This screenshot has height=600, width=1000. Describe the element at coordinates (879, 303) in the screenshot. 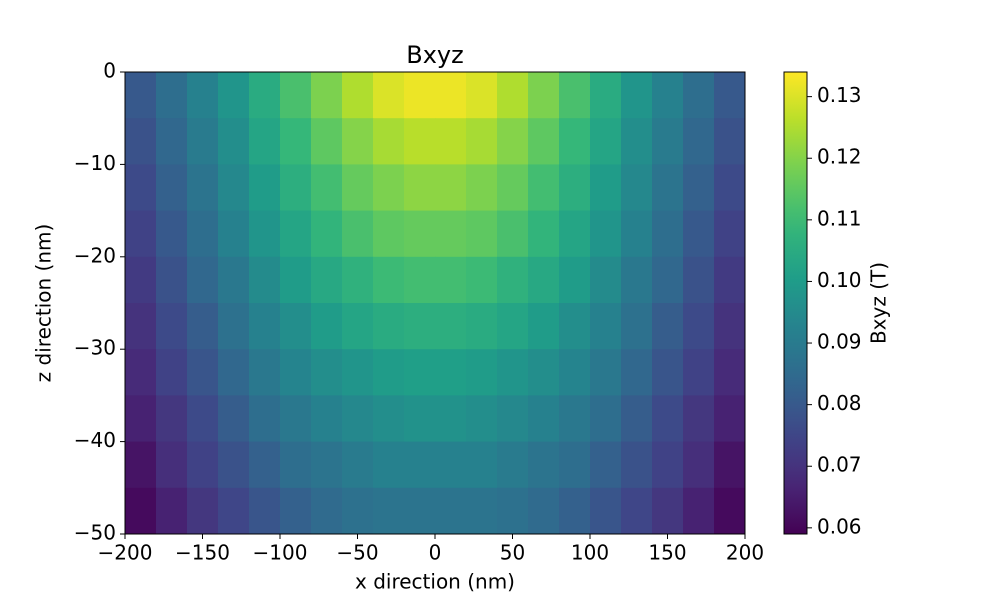

I see `colorbar-label: Bxyz (T)` at that location.